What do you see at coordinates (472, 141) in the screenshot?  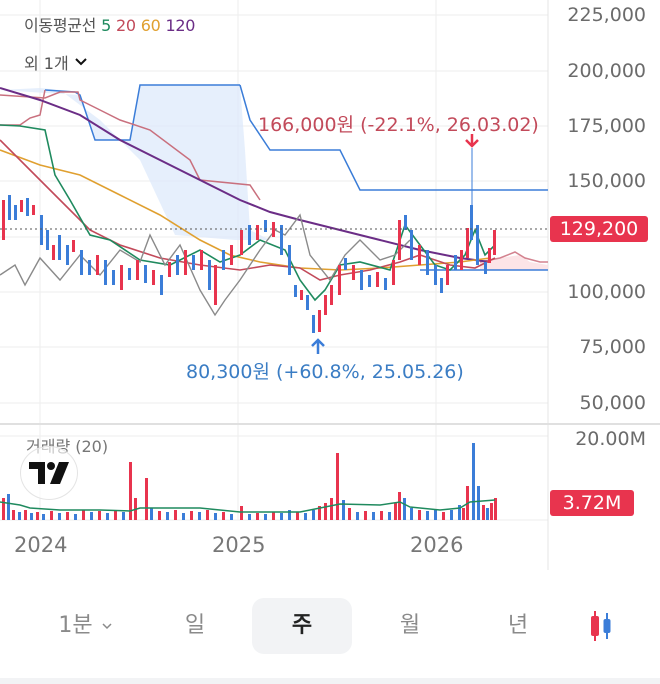 I see `high-arrow-icon` at bounding box center [472, 141].